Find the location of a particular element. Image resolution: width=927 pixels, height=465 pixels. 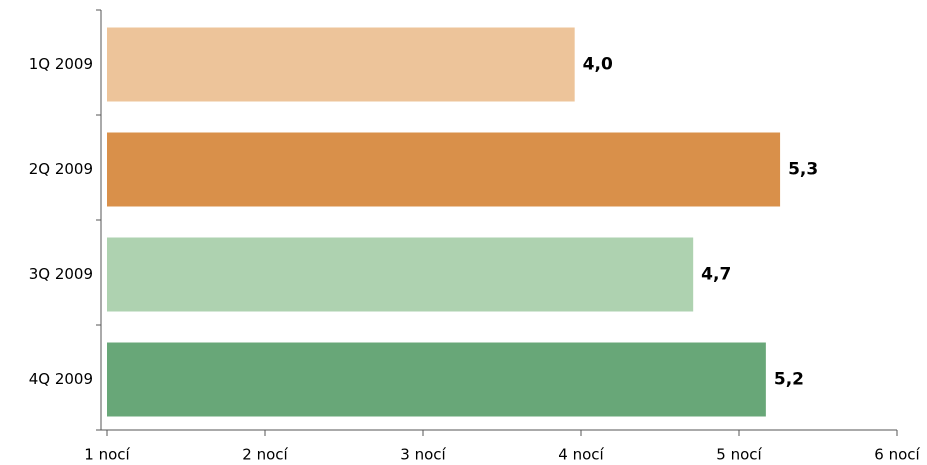

x-tick-label: 2 nocí is located at coordinates (265, 455).